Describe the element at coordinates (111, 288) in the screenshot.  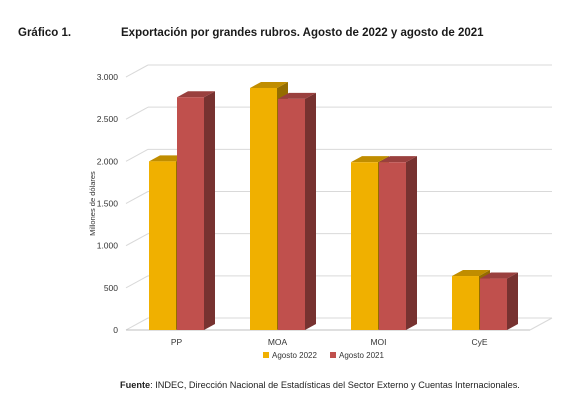
I see `y-tick-label: 500` at that location.